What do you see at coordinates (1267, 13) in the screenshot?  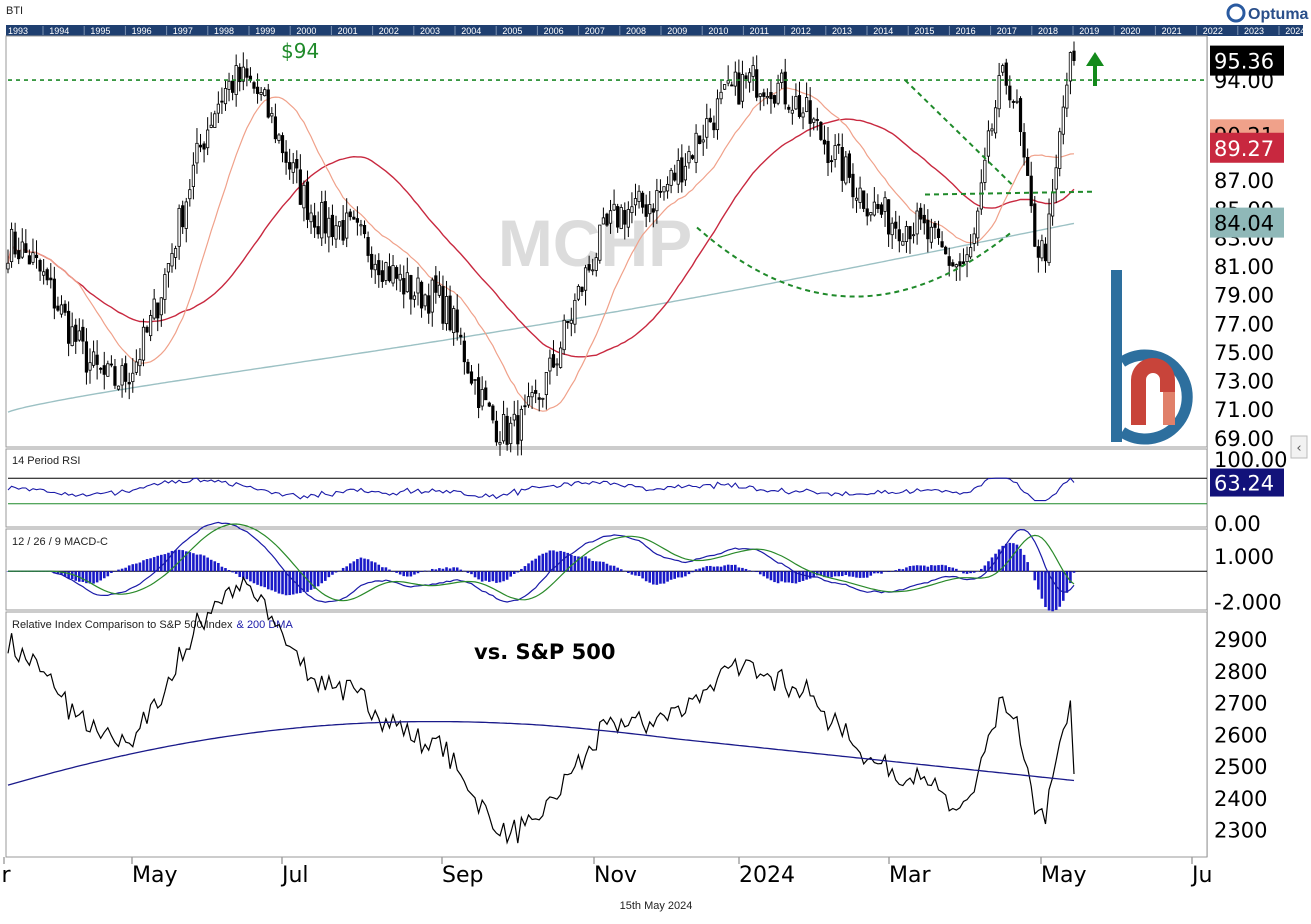 I see `optuma-logo: Optuma` at bounding box center [1267, 13].